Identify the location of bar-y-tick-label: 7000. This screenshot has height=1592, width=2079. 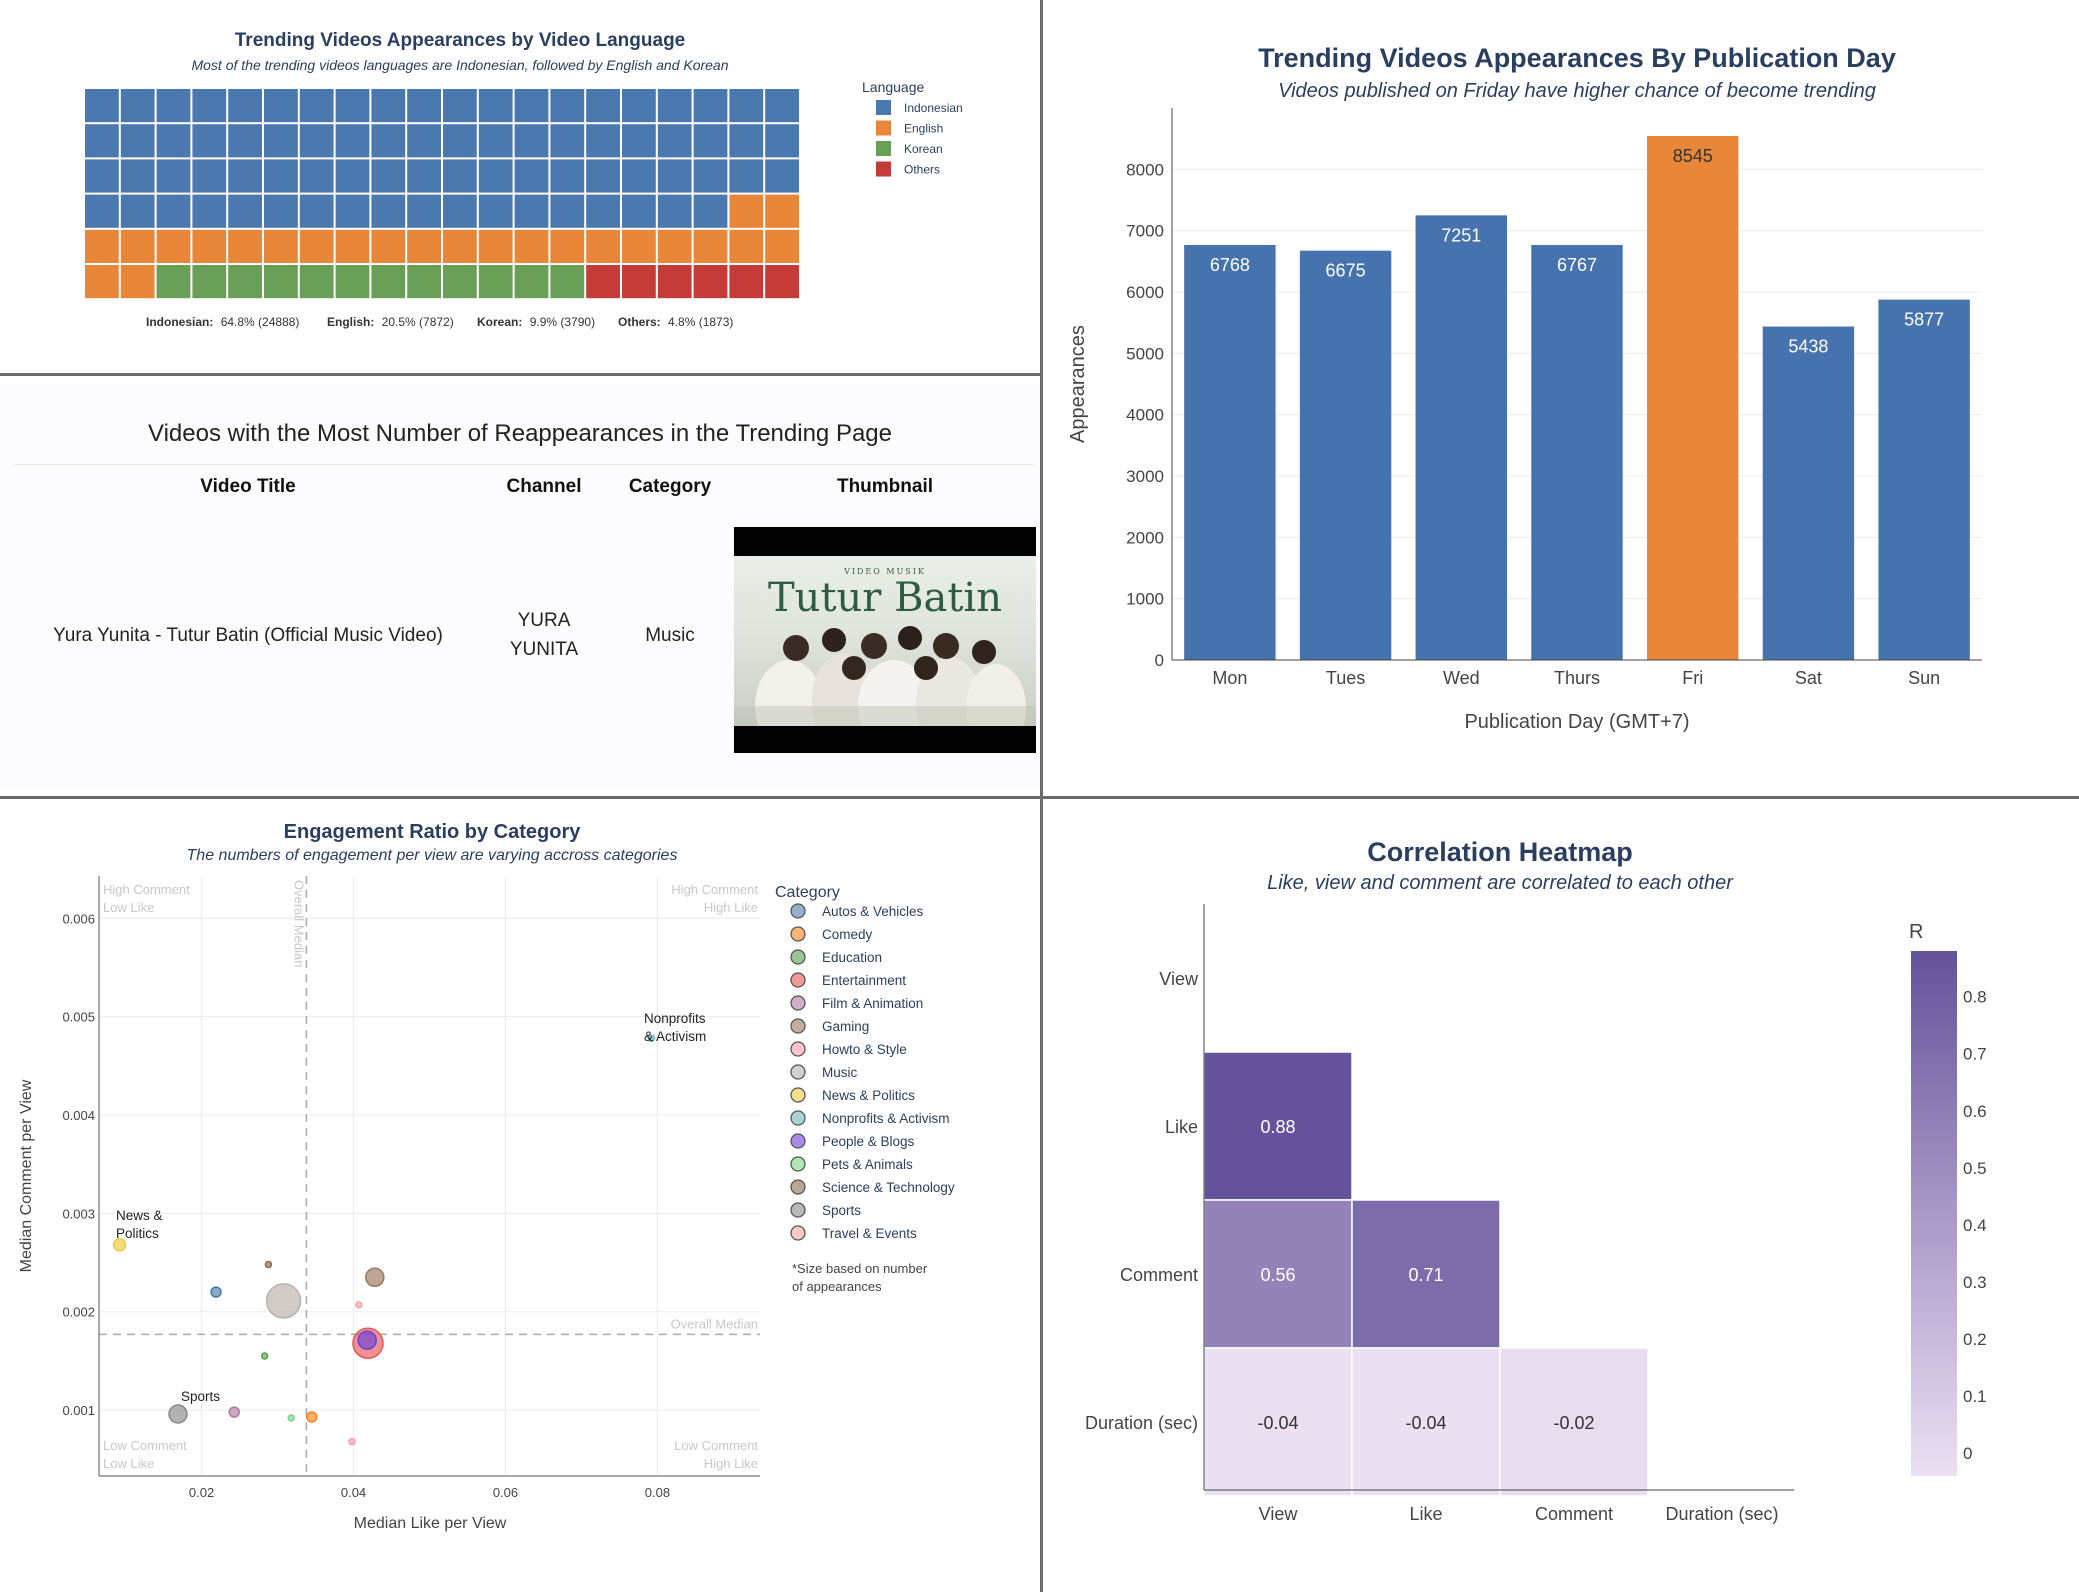
(1145, 231).